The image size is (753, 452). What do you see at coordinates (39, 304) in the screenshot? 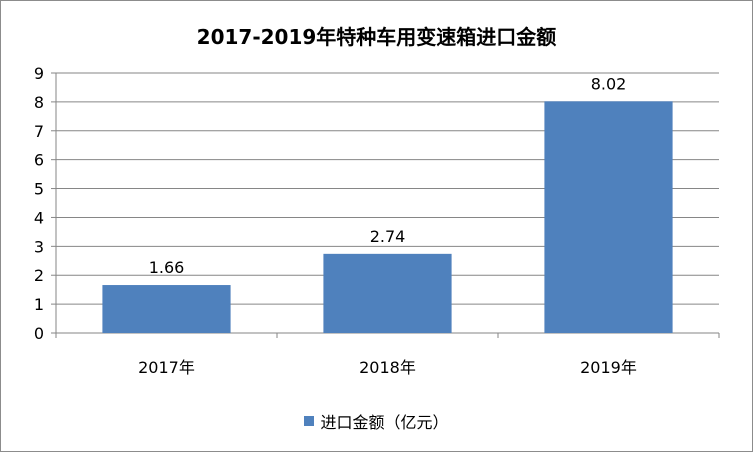
I see `y-tick-label: 1` at bounding box center [39, 304].